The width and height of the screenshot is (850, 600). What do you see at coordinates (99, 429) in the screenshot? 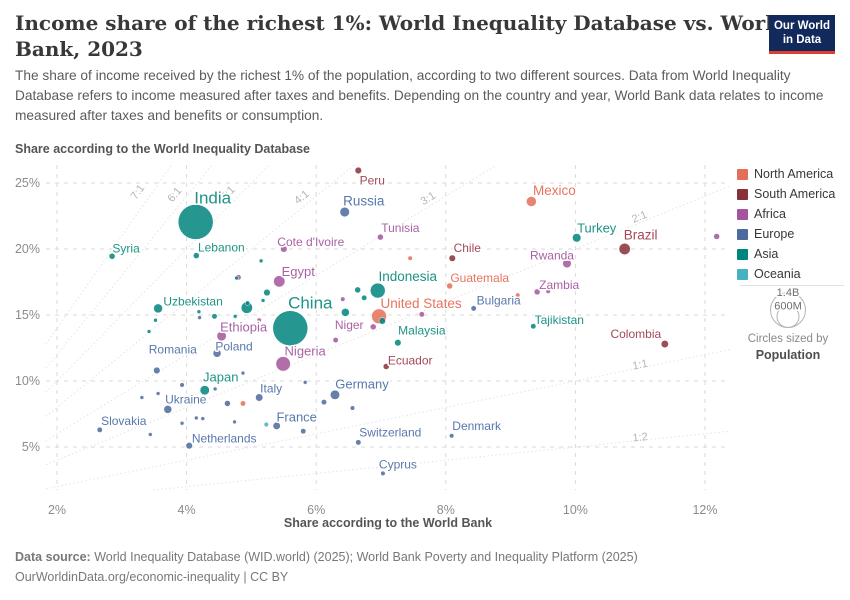
I see `data-point-slovakia` at bounding box center [99, 429].